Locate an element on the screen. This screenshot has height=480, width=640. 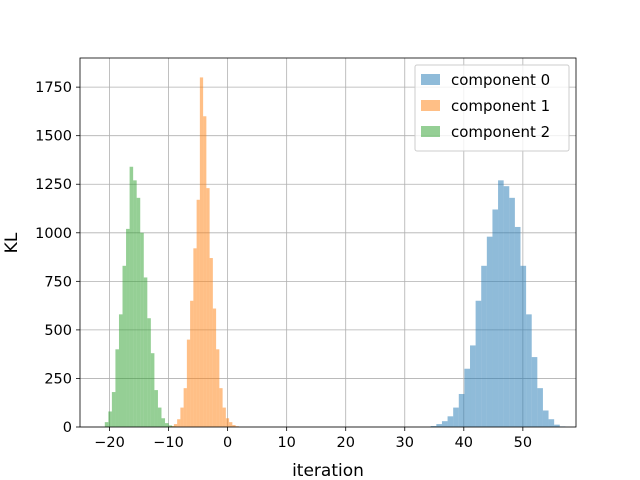
x-tick-label: 10 is located at coordinates (286, 443).